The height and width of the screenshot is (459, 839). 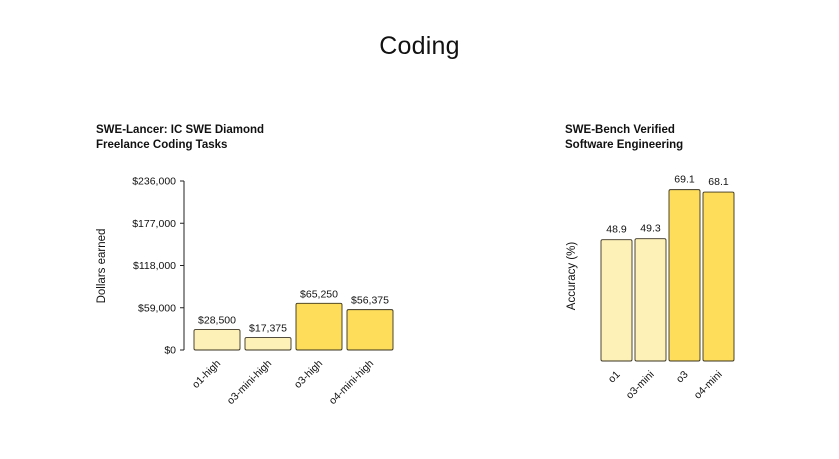 I want to click on lancer-y-tick-label: $118,000, so click(x=154, y=266).